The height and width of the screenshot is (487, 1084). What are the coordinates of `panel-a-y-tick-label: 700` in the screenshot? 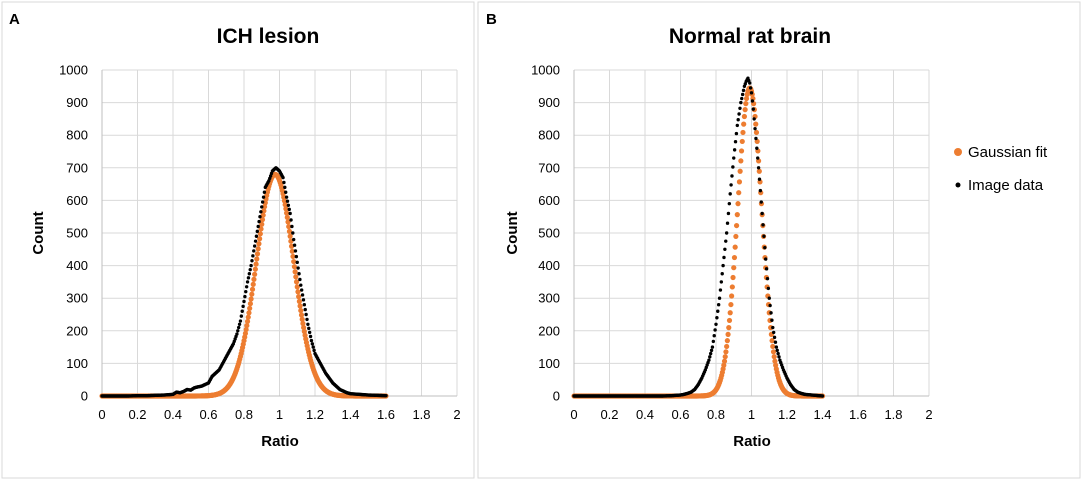 It's located at (77, 167).